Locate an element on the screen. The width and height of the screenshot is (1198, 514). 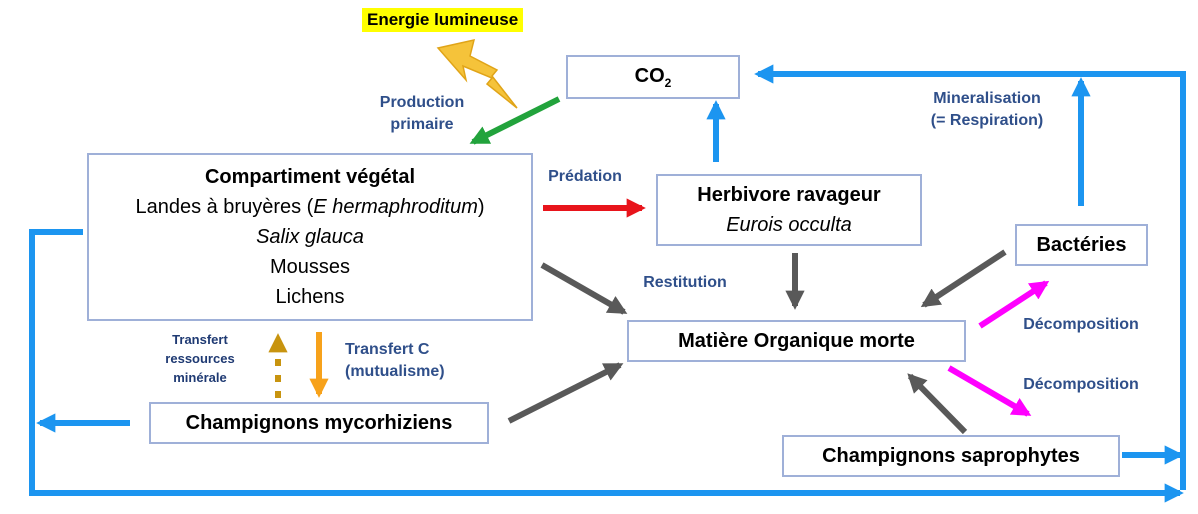
decomposition-to-saprophytes-arrow is located at coordinates (989, 391).